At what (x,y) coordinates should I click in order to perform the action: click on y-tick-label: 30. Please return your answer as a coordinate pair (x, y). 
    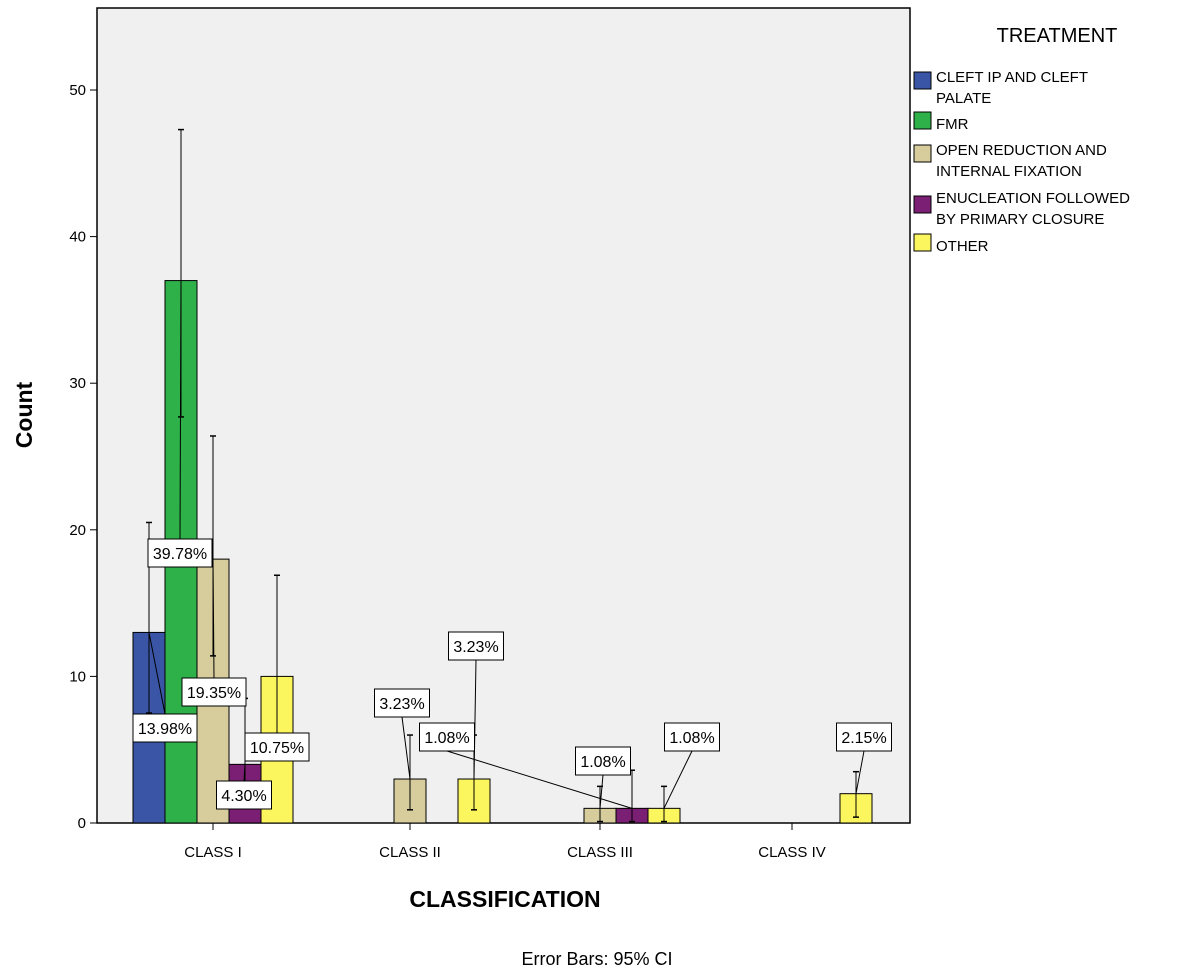
    Looking at the image, I should click on (77, 383).